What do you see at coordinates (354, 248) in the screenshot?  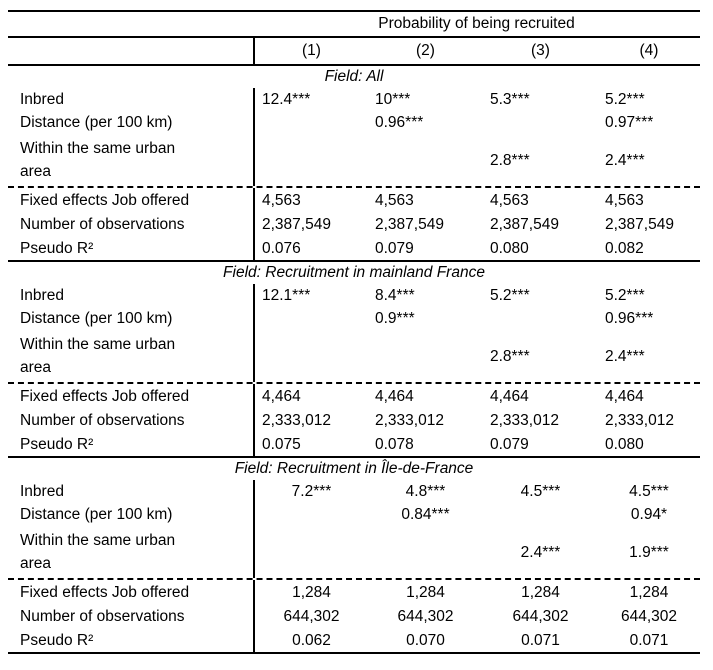 I see `table-row-pseudo-r2: Pseudo R² 0.076 0.079 0.080 0.082` at bounding box center [354, 248].